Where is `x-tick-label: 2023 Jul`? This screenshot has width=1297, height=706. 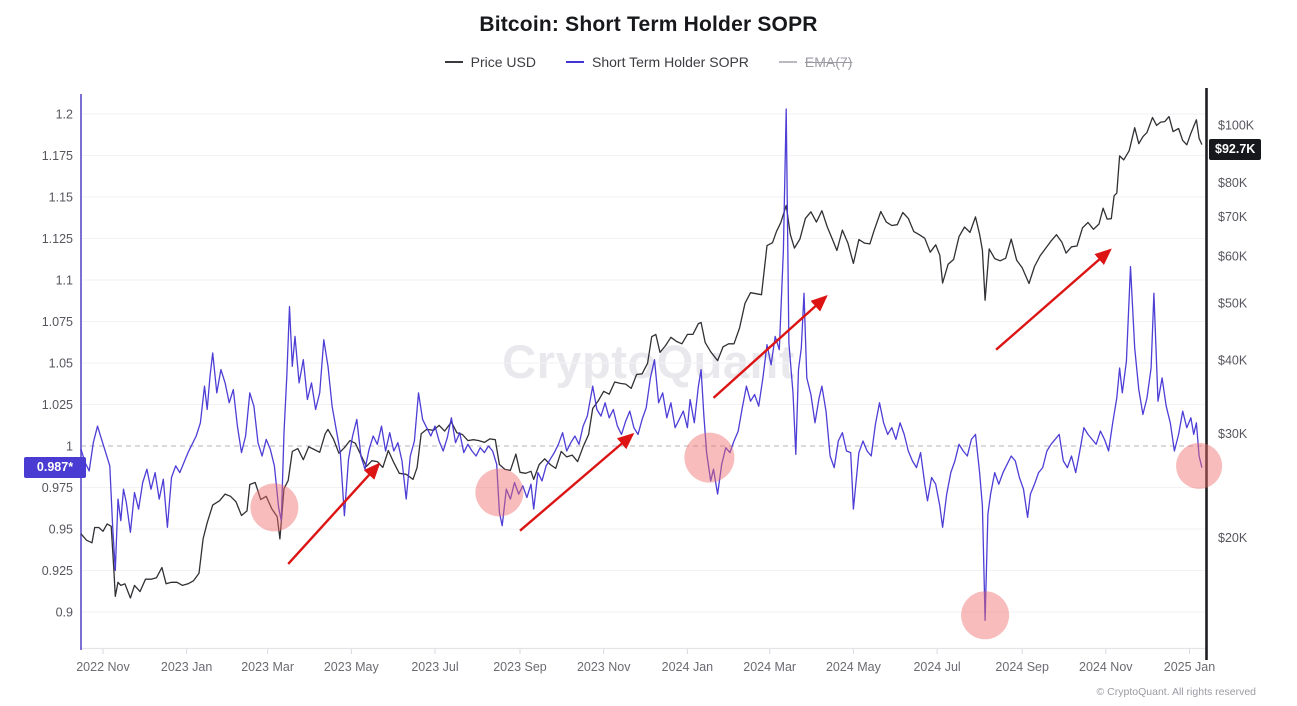 x-tick-label: 2023 Jul is located at coordinates (434, 667).